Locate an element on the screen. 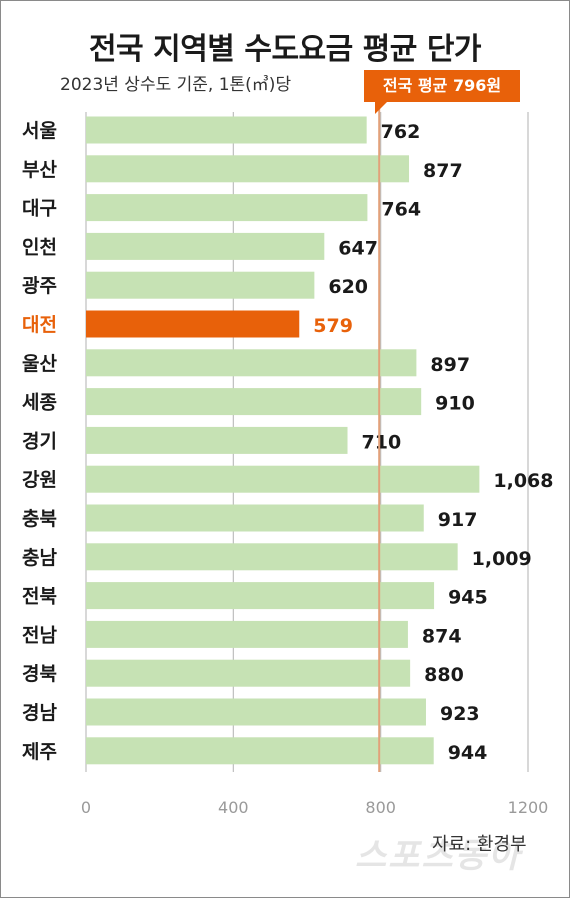 The image size is (570, 898). x-tick-label-800: 800 is located at coordinates (380, 807).